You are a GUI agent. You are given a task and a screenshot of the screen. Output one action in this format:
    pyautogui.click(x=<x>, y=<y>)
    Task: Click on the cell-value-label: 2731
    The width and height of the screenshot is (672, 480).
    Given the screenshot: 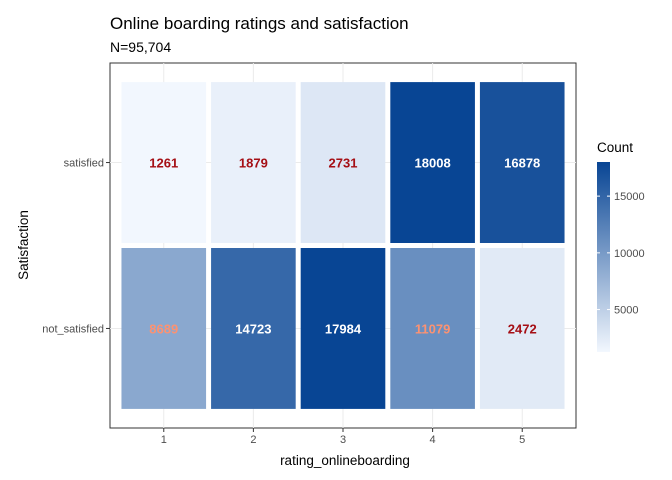 What is the action you would take?
    pyautogui.click(x=343, y=163)
    